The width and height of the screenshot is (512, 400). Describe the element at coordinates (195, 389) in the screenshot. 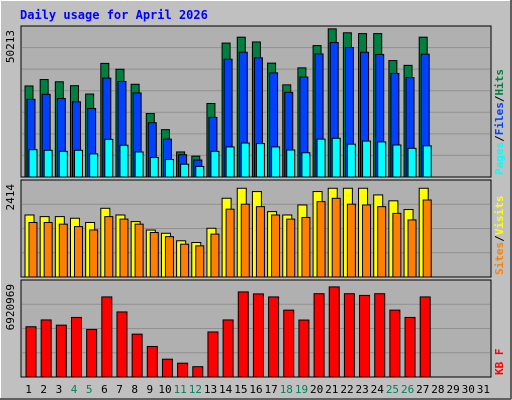

I see `x-tick-label: 12` at that location.